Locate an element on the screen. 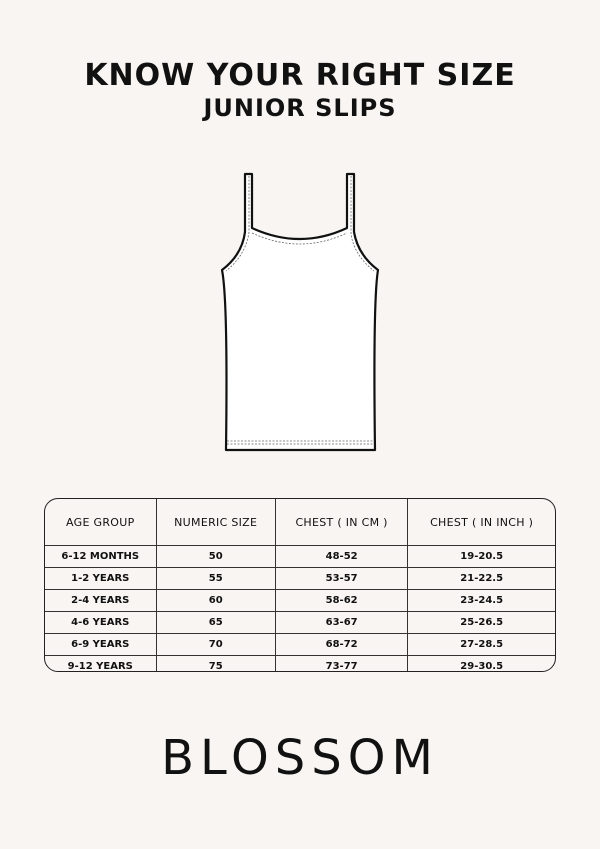 The height and width of the screenshot is (849, 600). table-cell: 50 is located at coordinates (215, 556).